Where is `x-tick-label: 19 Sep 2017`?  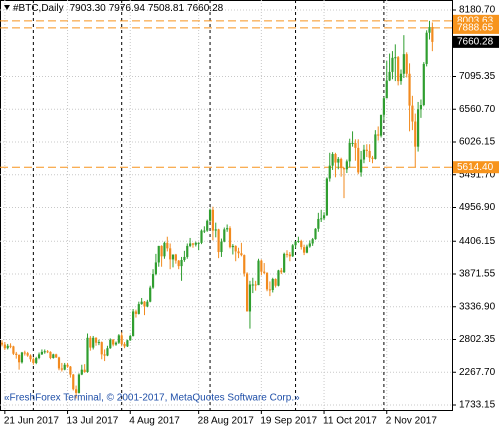
x-tick-label: 19 Sep 2017 is located at coordinates (288, 421).